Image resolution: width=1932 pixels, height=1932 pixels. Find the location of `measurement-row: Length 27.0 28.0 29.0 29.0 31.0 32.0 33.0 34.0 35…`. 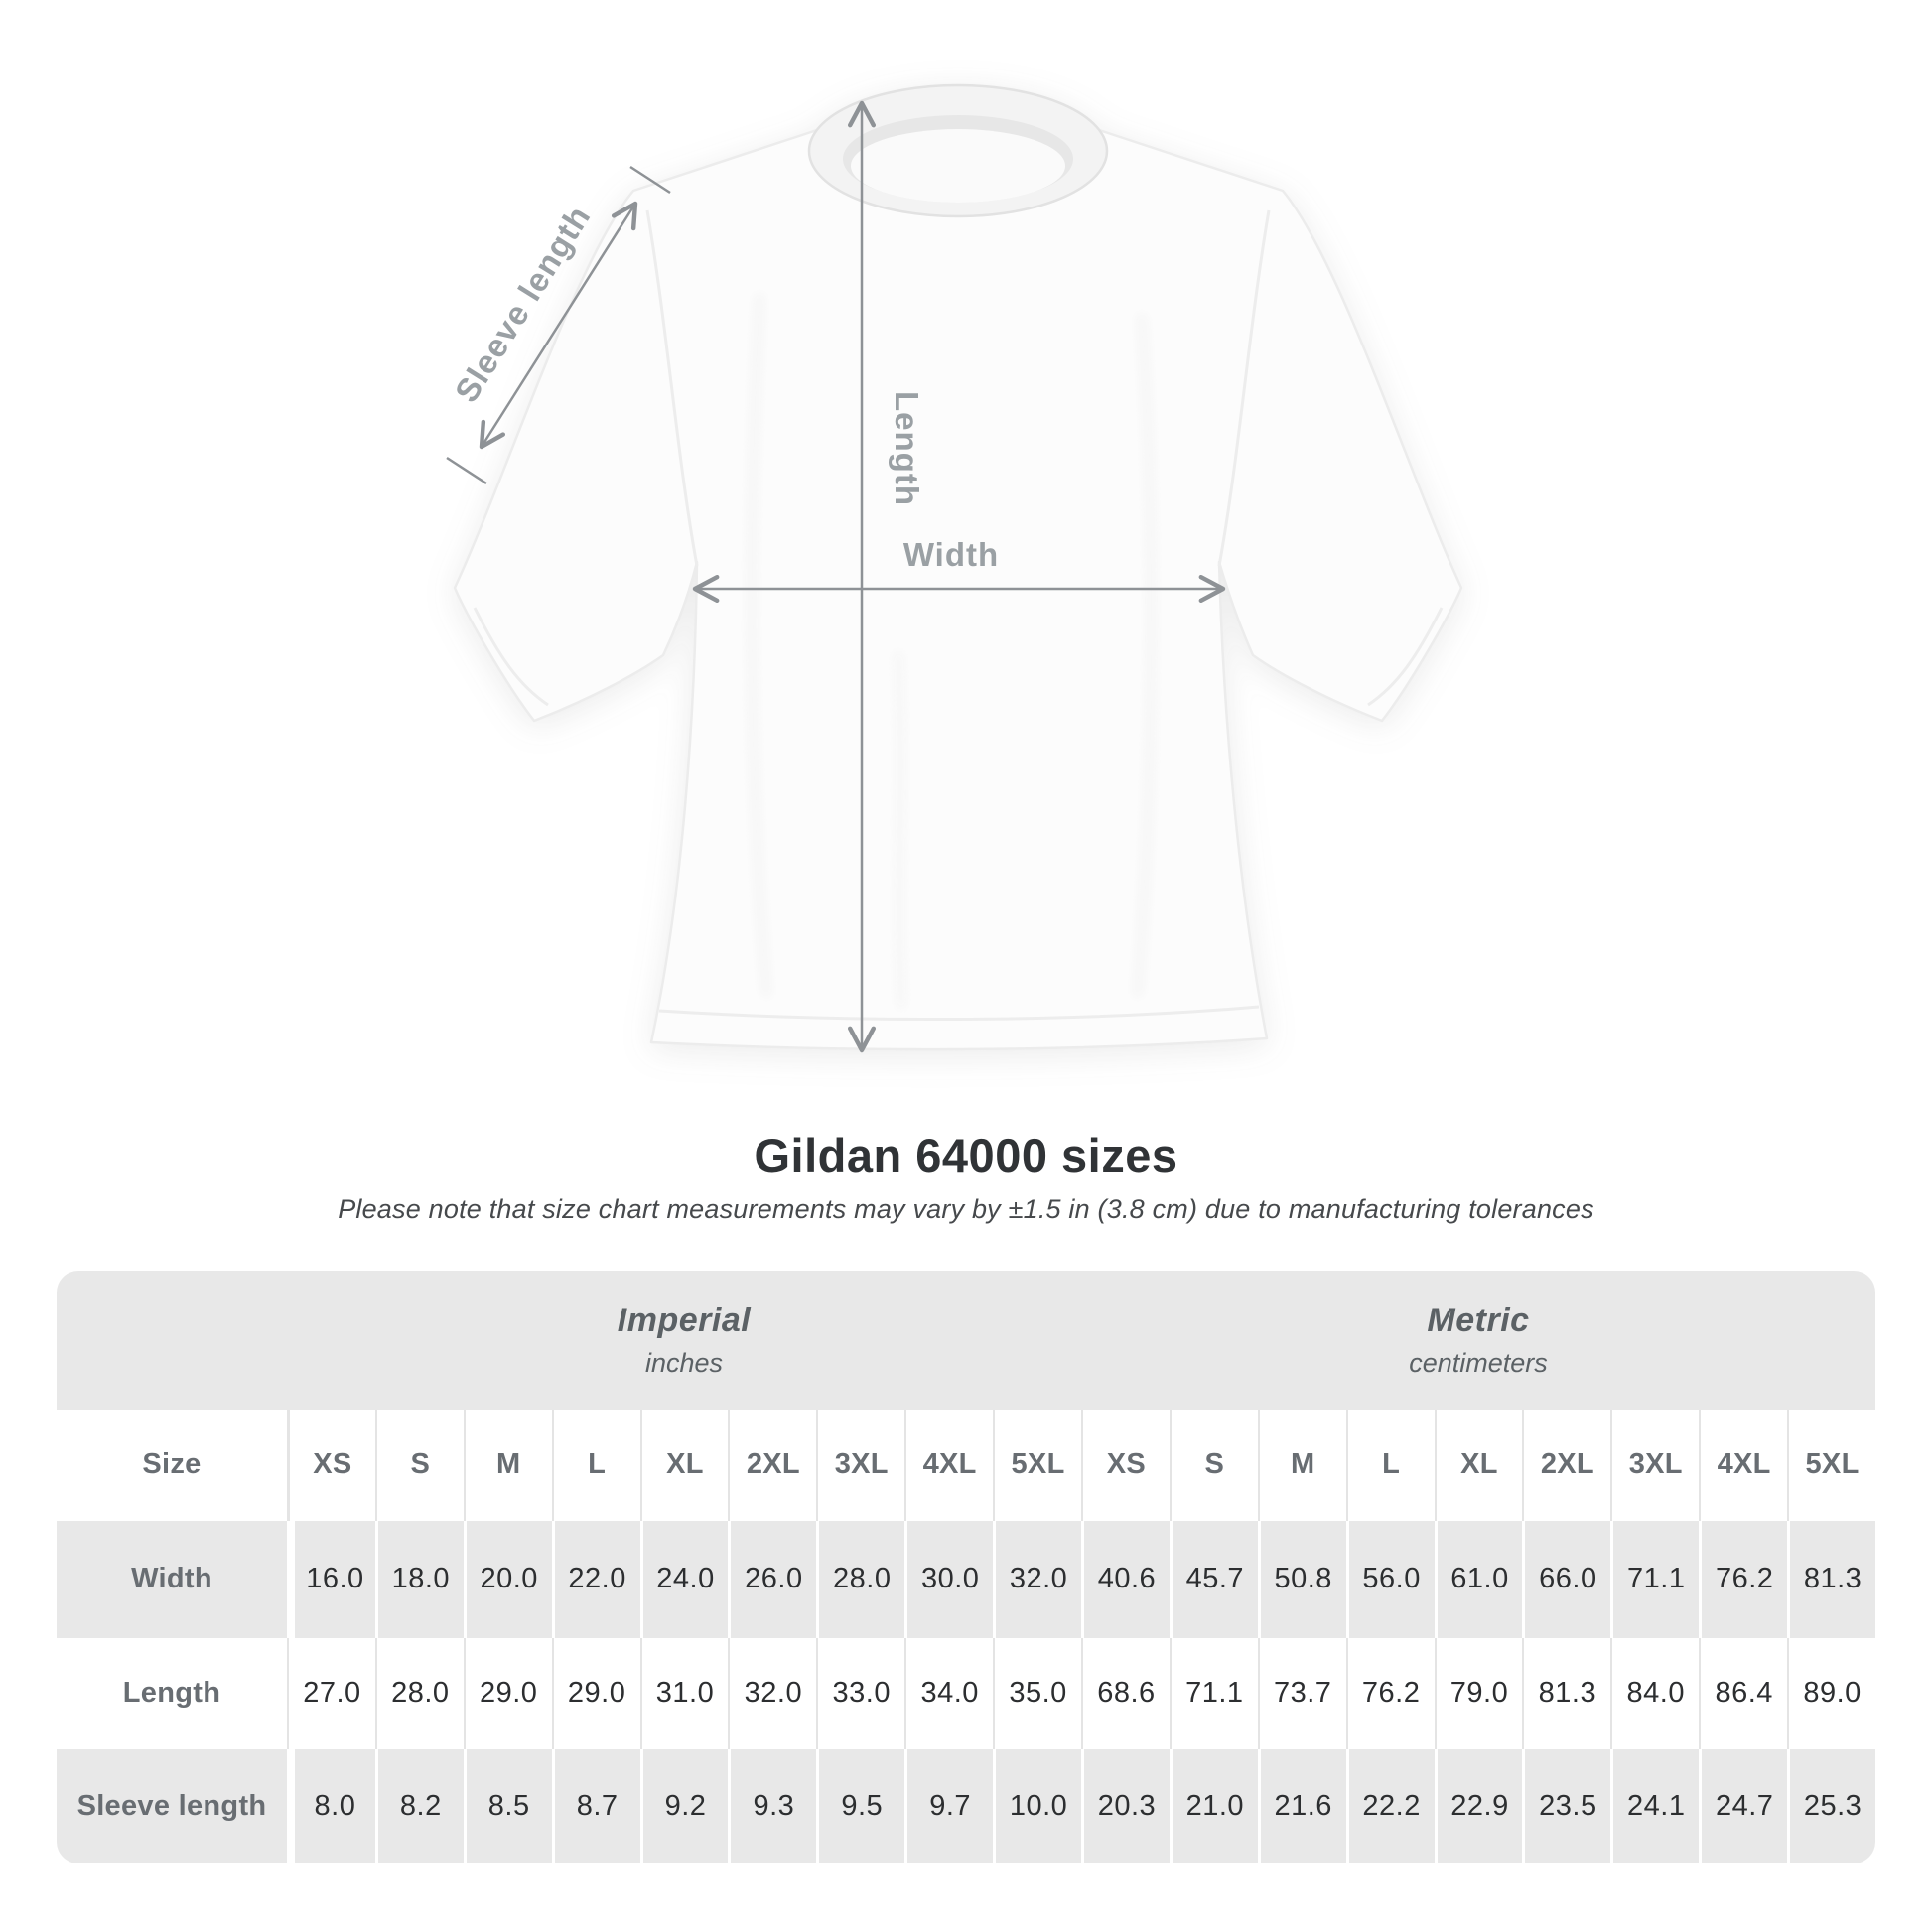

measurement-row: Length 27.0 28.0 29.0 29.0 31.0 32.0 33.0 34.0 35… is located at coordinates (966, 1693).